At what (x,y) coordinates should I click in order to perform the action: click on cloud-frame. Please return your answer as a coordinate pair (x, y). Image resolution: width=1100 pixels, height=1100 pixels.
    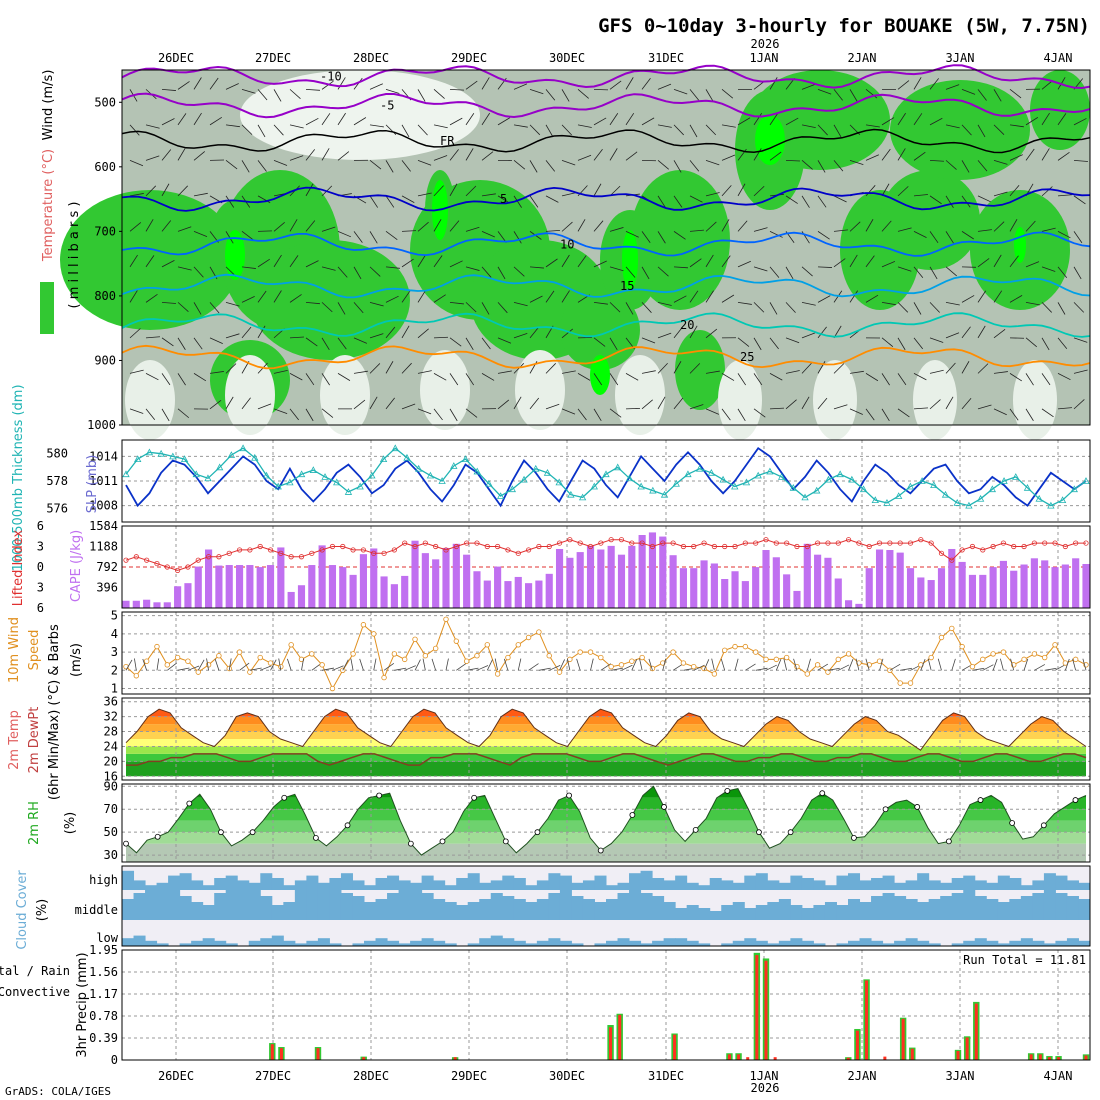
    Looking at the image, I should click on (606, 906).